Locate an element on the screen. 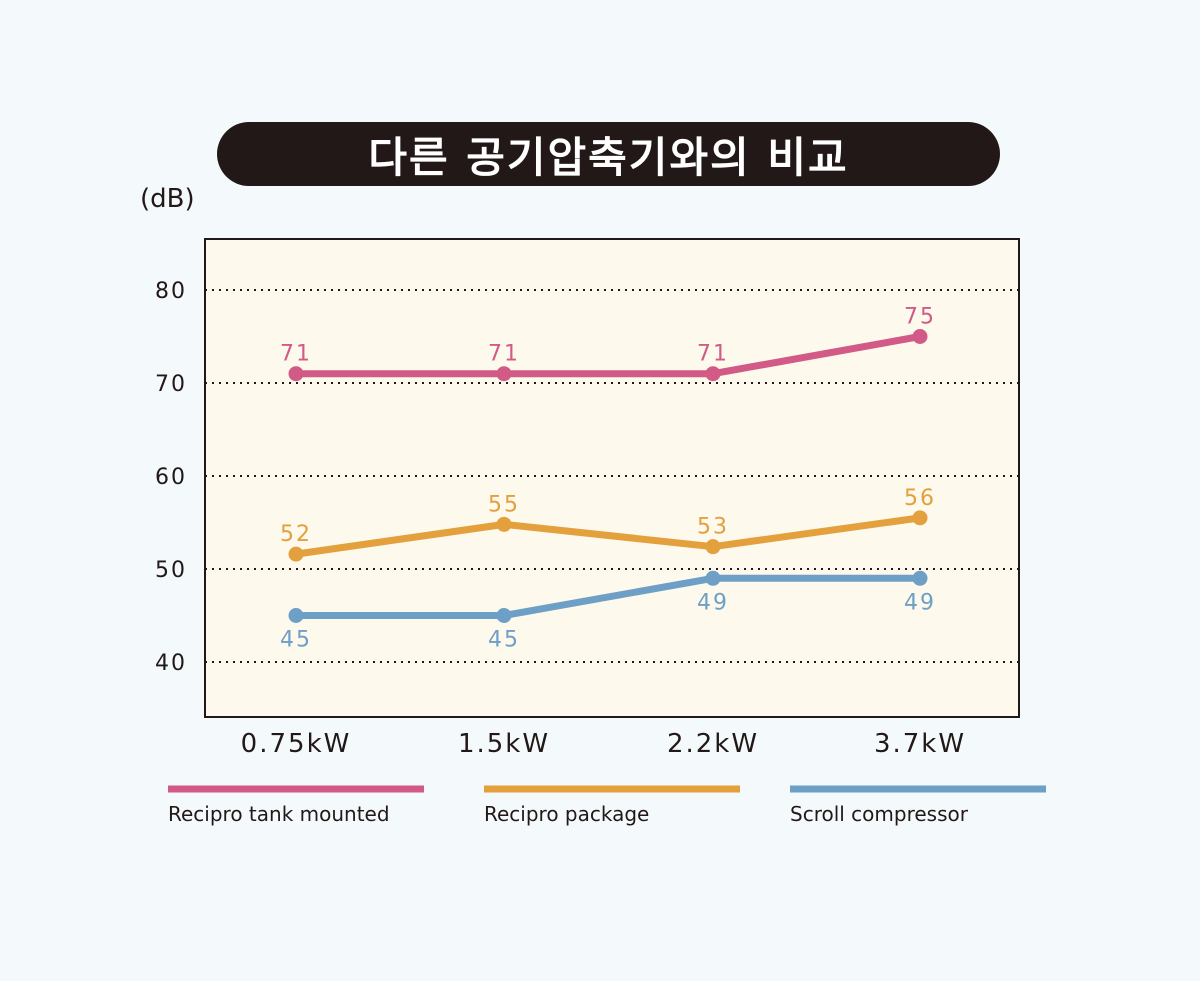 Image resolution: width=1200 pixels, height=981 pixels. data-label: 56 is located at coordinates (920, 498).